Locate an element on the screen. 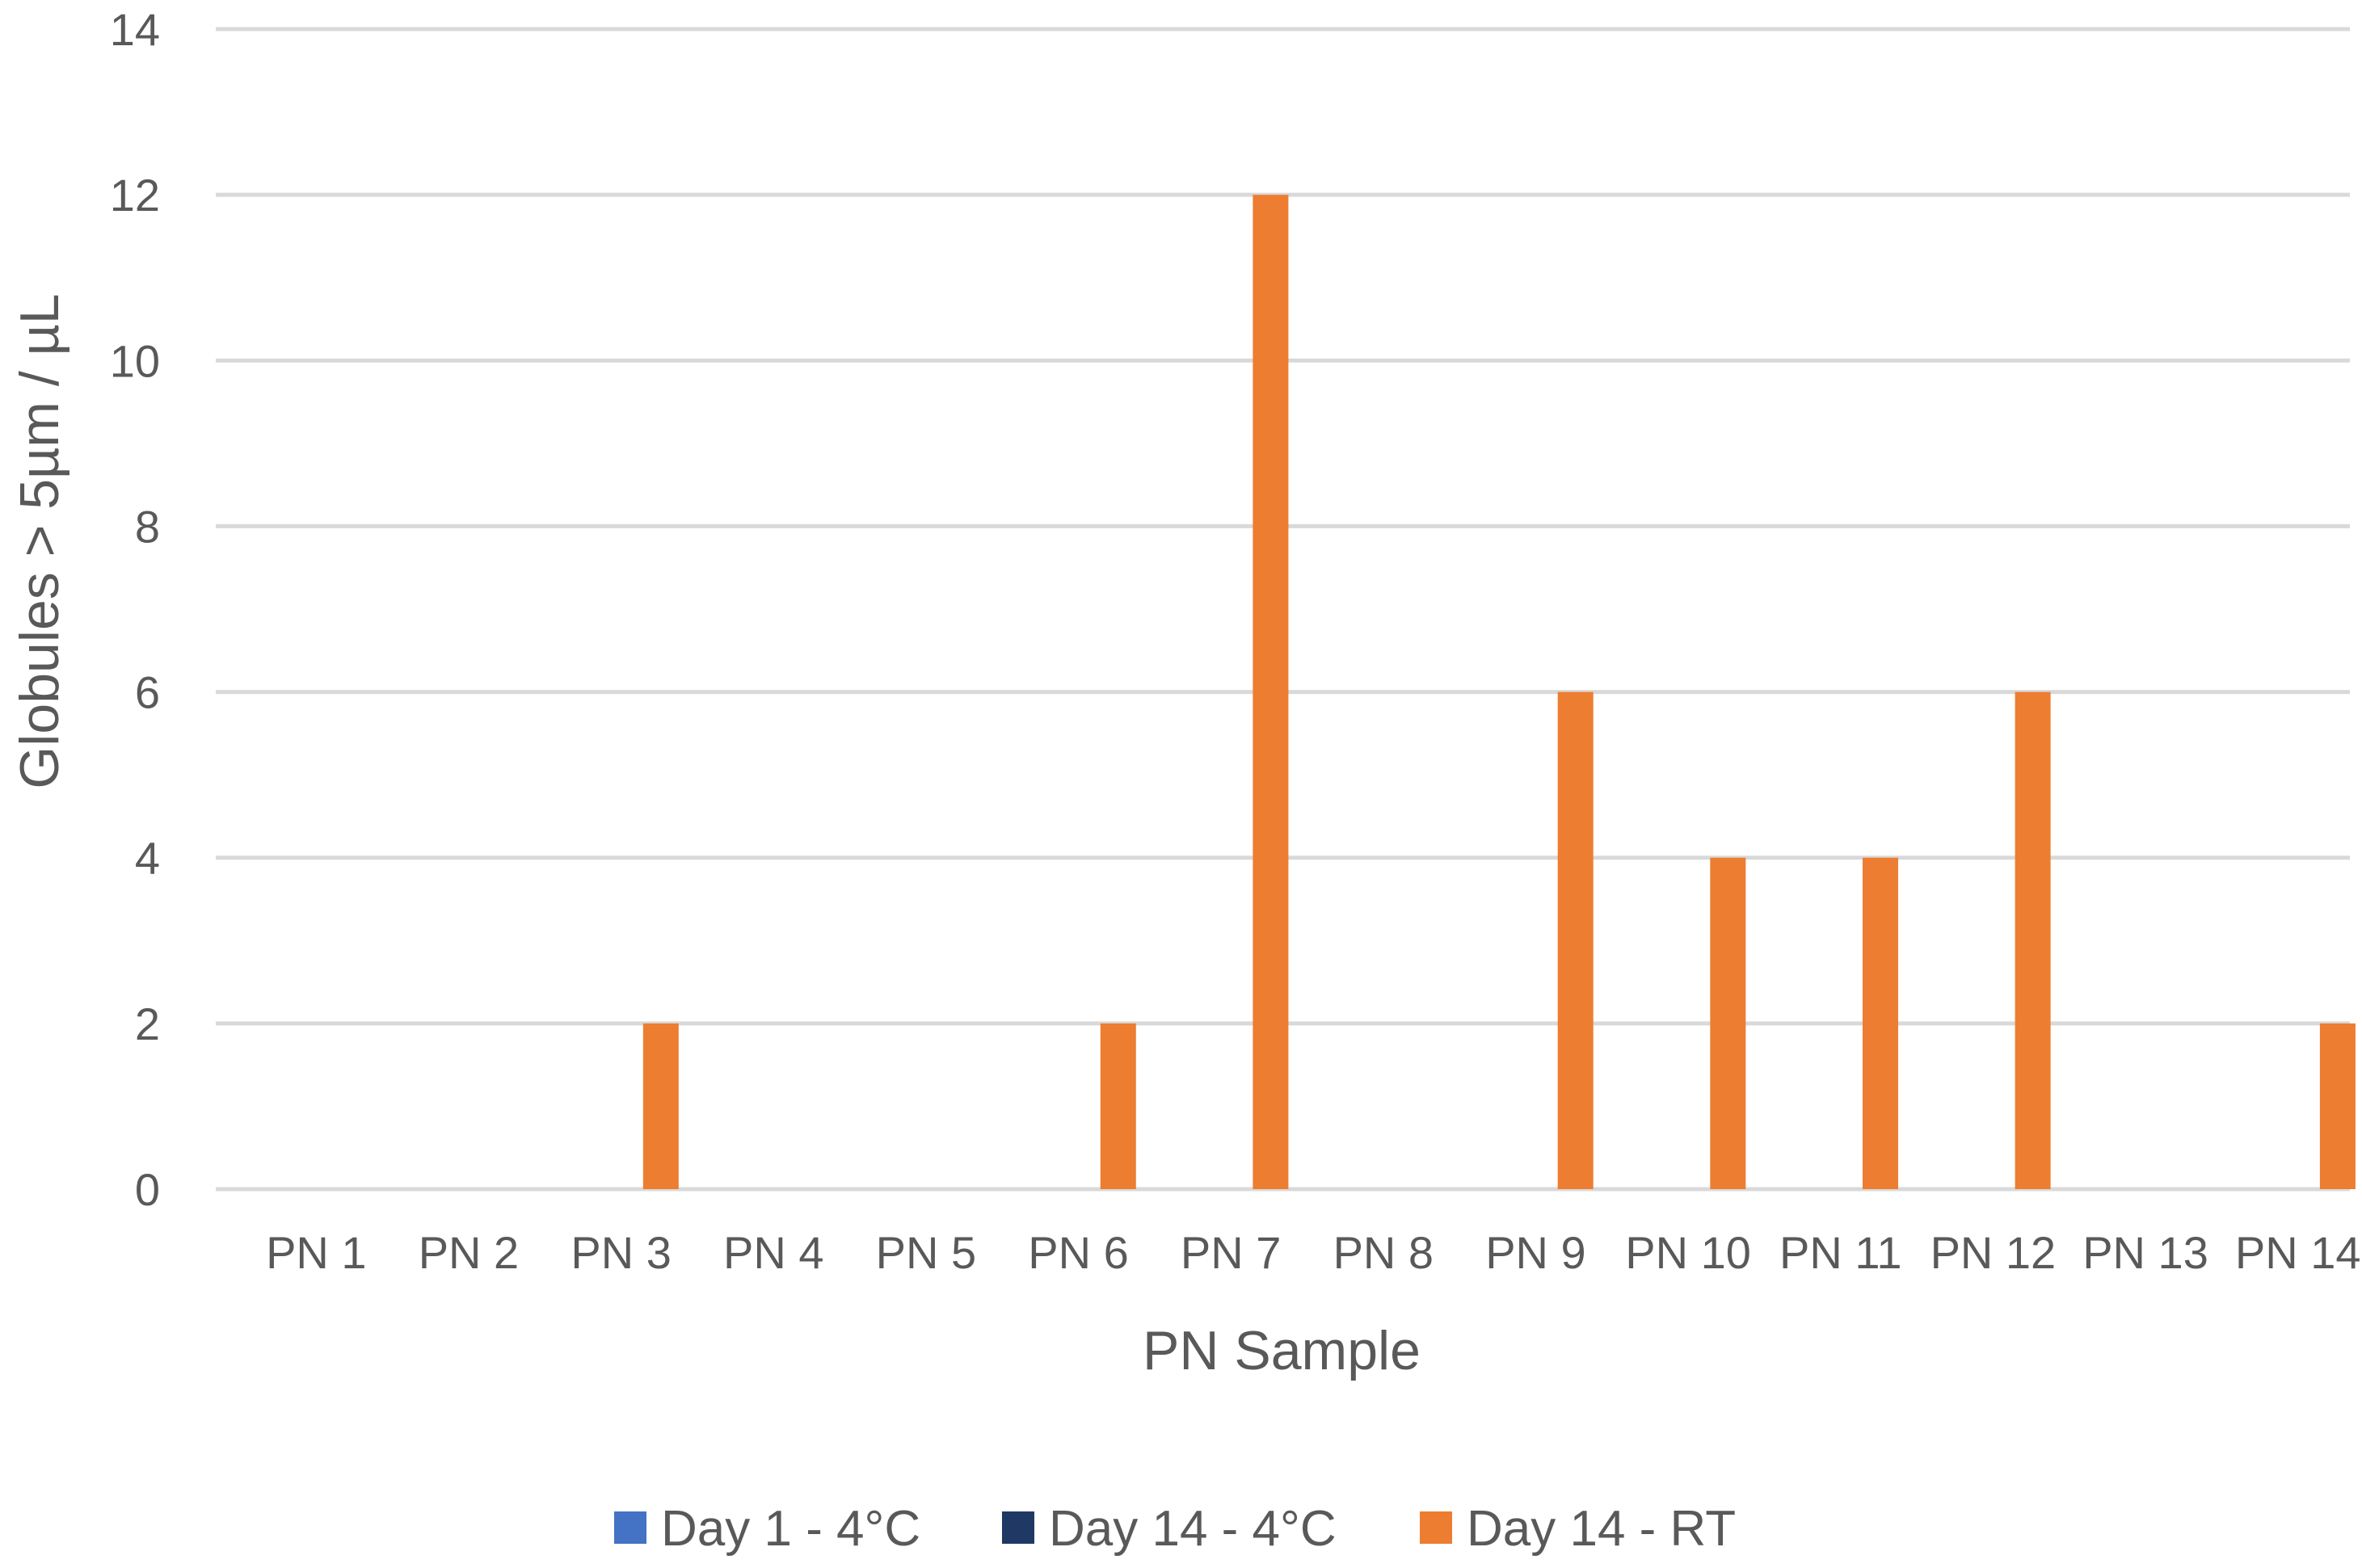 Image resolution: width=2362 pixels, height=1568 pixels. y-tick-label: 6 is located at coordinates (147, 693).